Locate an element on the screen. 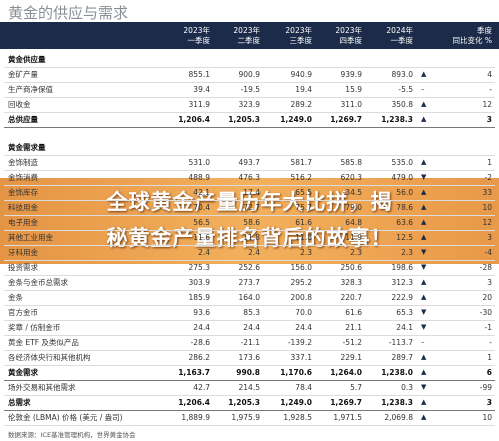 The height and width of the screenshot is (441, 499). change-value: 6 is located at coordinates (489, 372).